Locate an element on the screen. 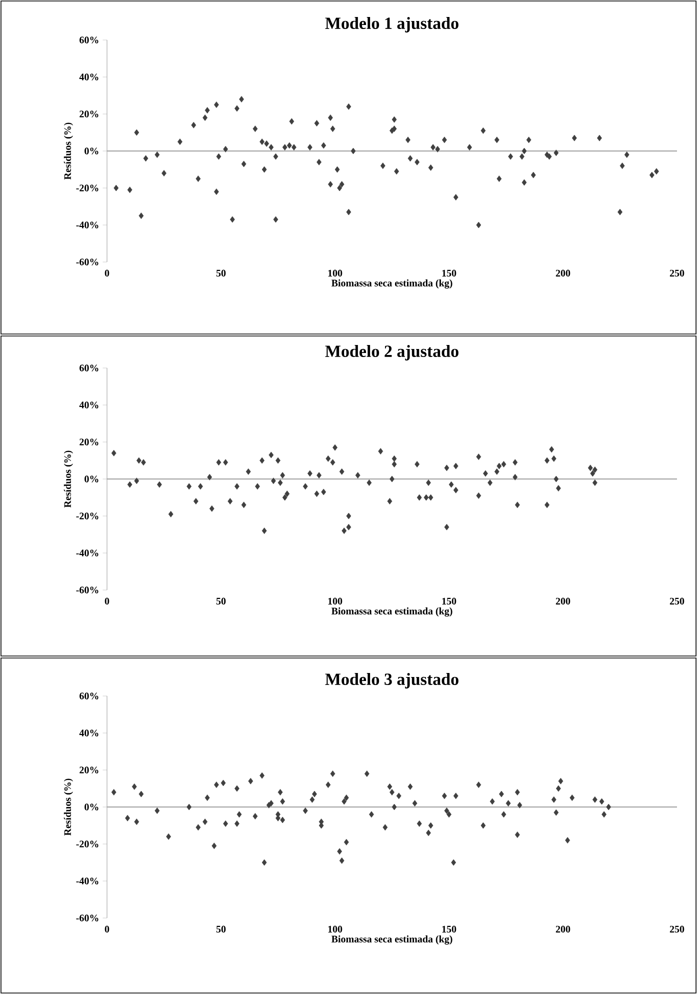  chart-title: Modelo 3 ajustado is located at coordinates (391, 680).